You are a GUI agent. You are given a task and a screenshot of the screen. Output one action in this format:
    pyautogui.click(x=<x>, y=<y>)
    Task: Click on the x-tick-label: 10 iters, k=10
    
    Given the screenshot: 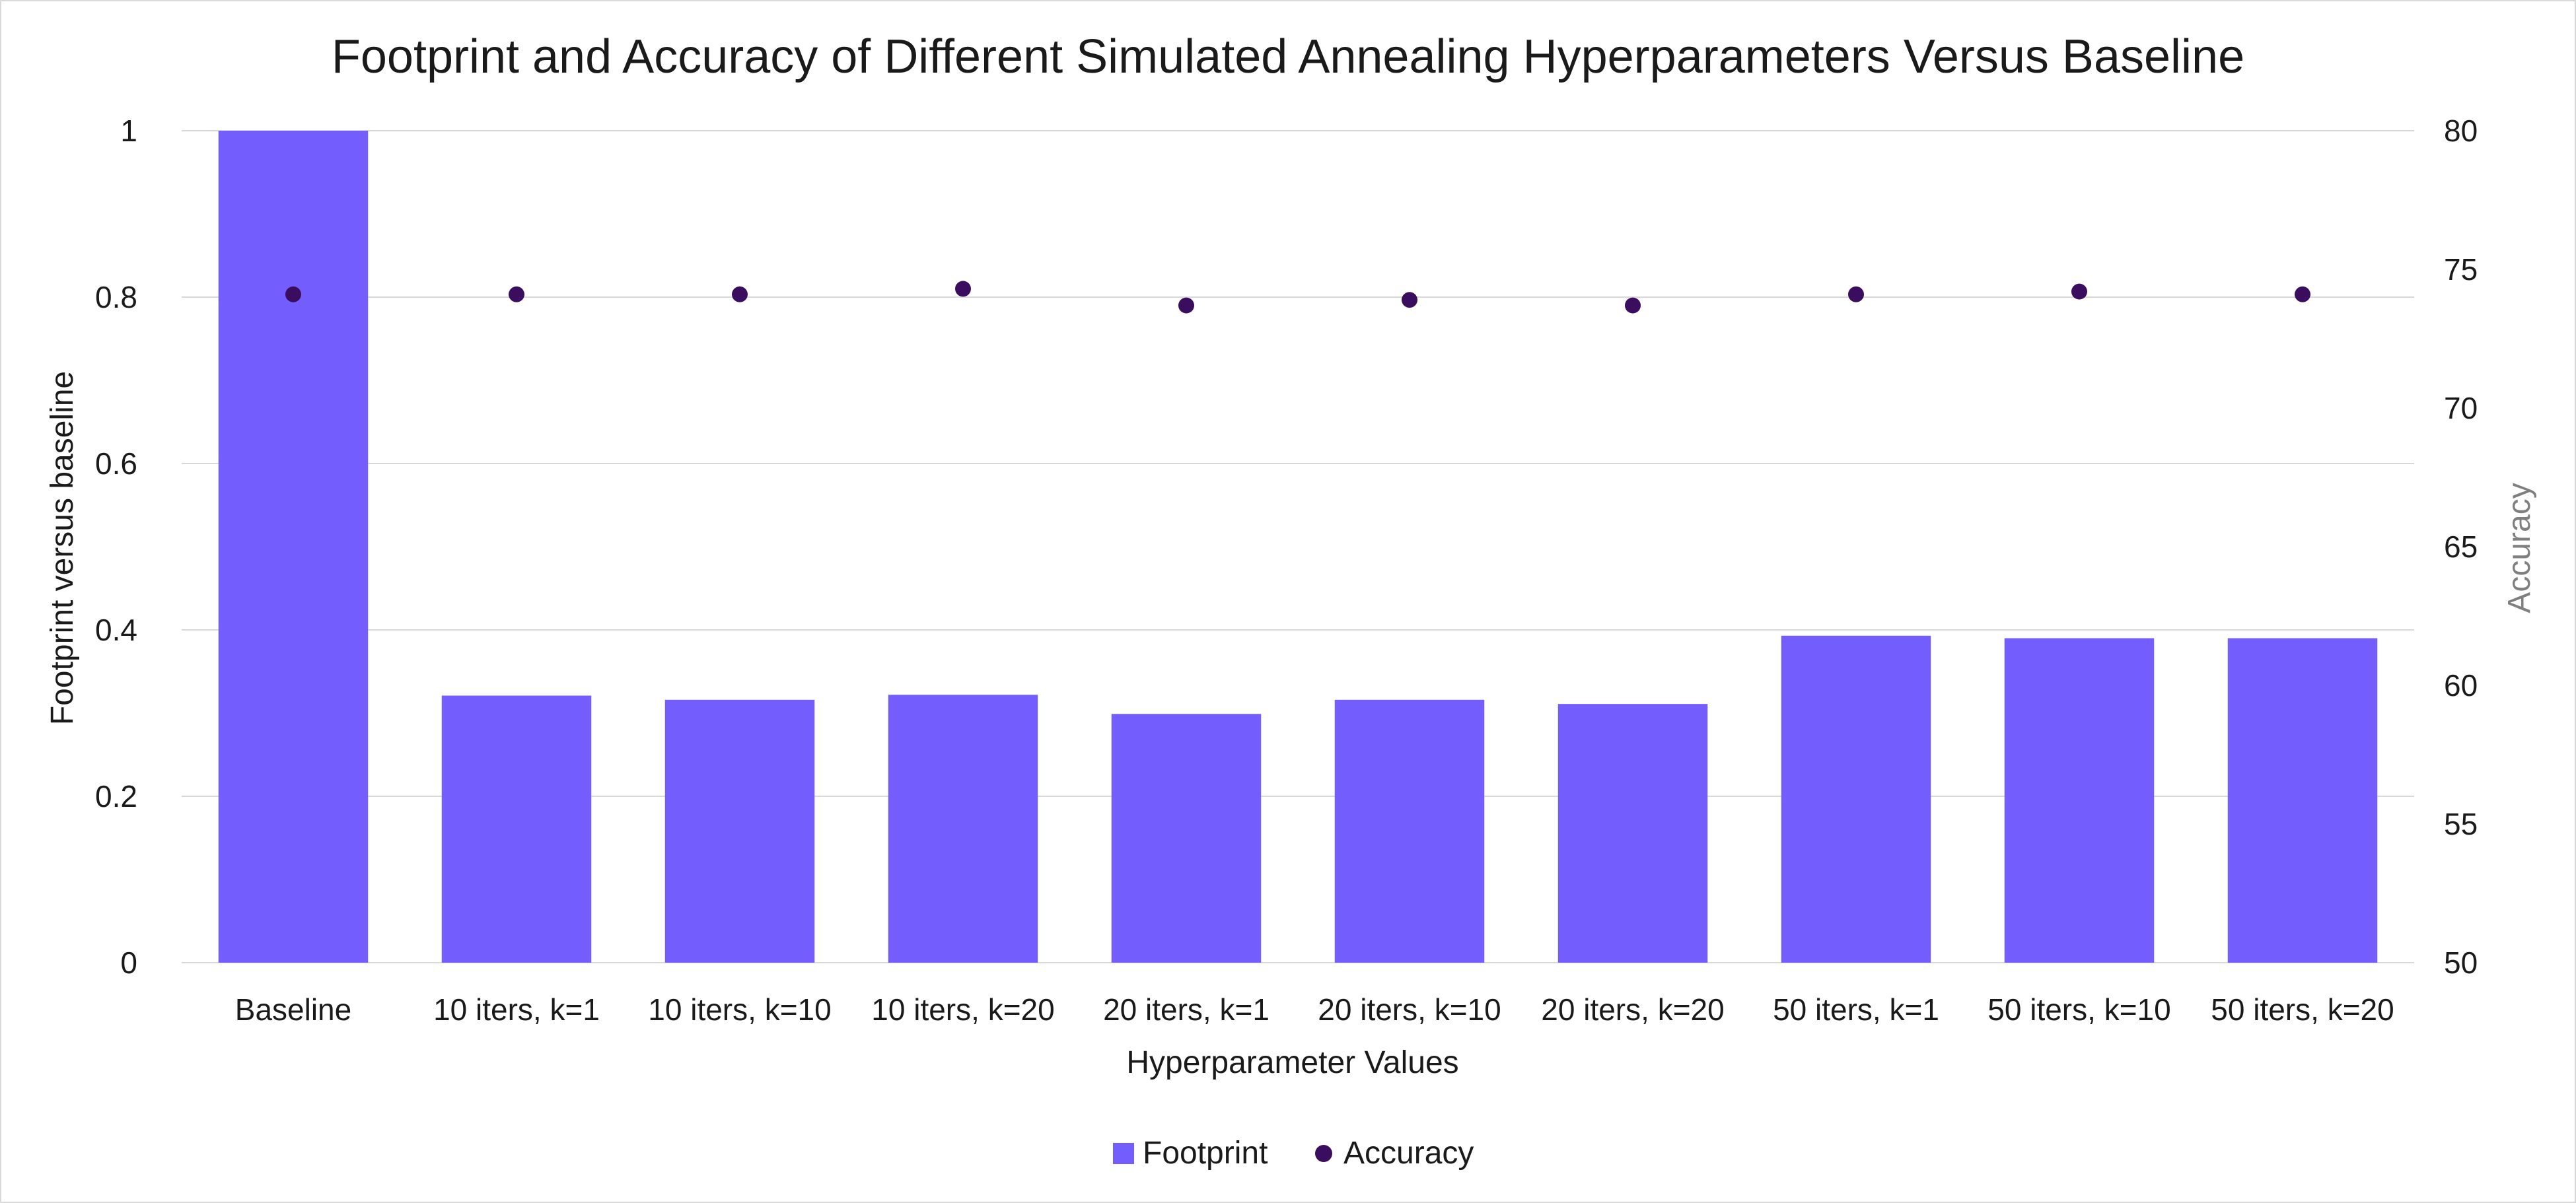 What is the action you would take?
    pyautogui.click(x=739, y=1009)
    